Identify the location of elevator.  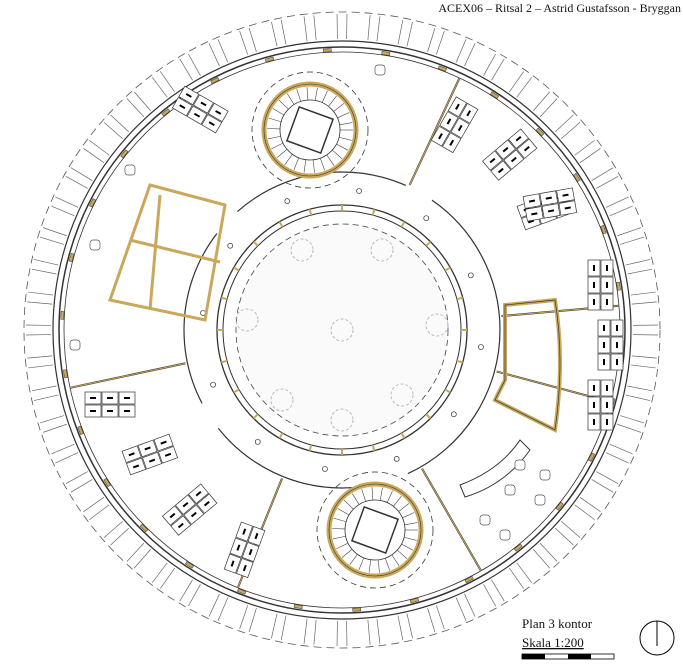
(375, 530).